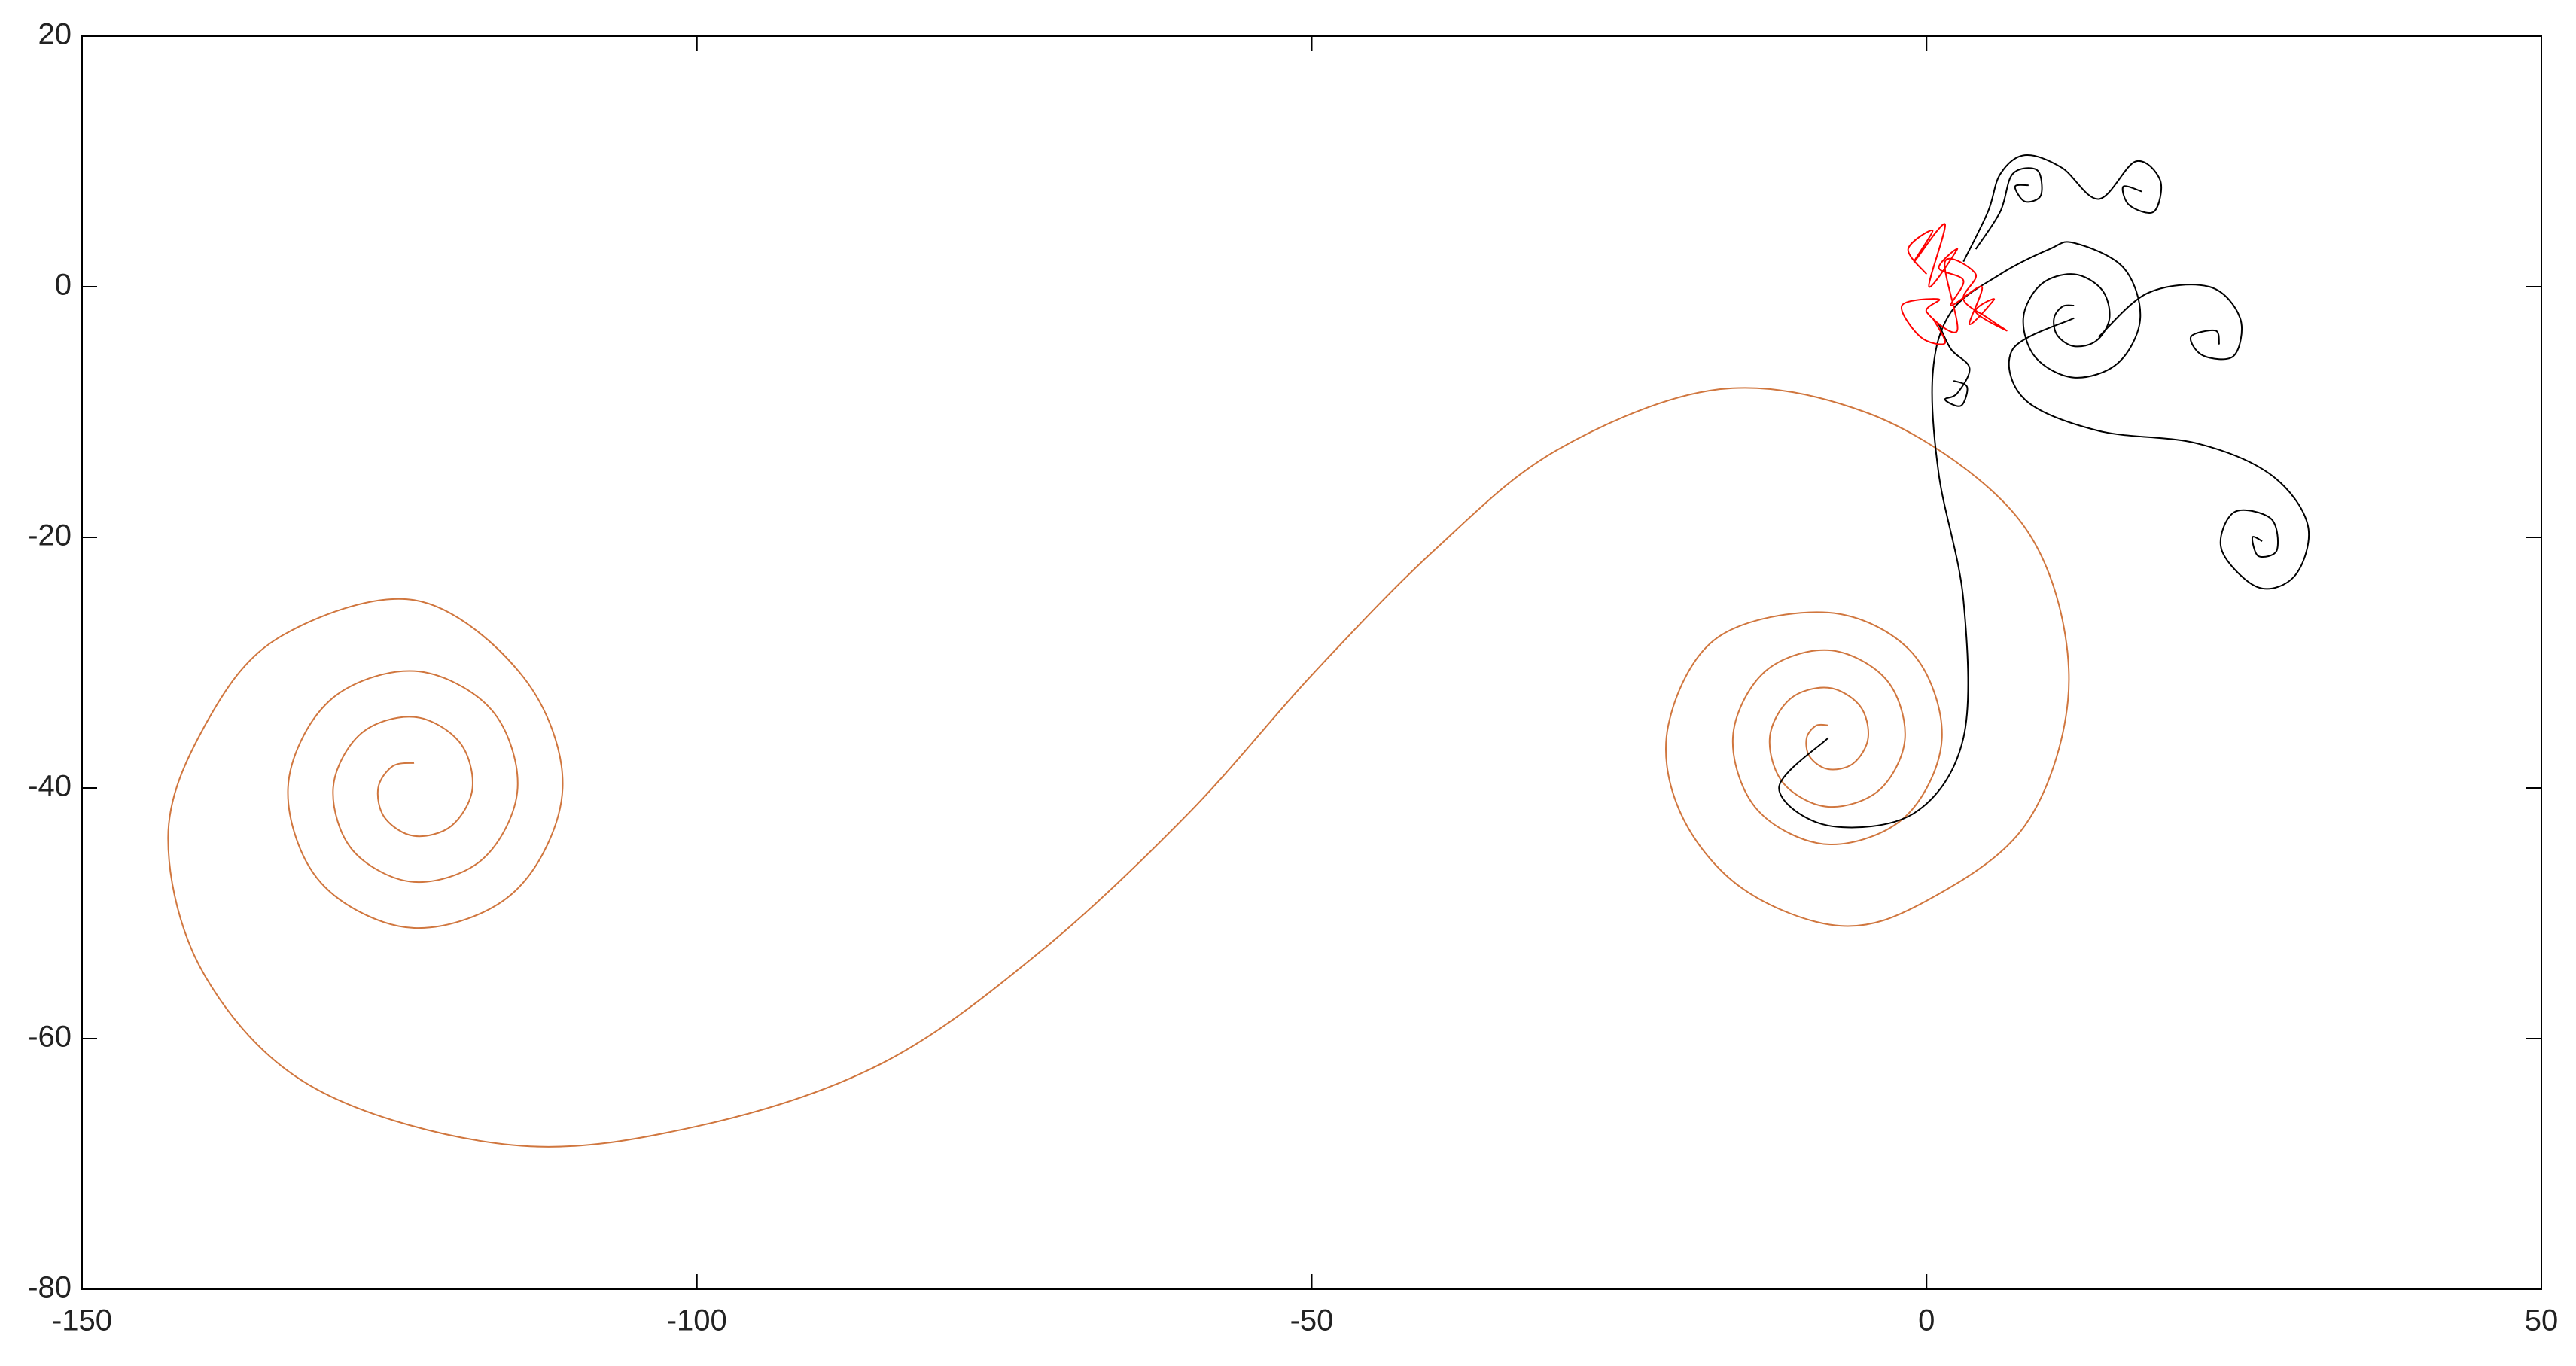 The image size is (2576, 1366). Describe the element at coordinates (697, 1320) in the screenshot. I see `x-tick-label: -100` at that location.